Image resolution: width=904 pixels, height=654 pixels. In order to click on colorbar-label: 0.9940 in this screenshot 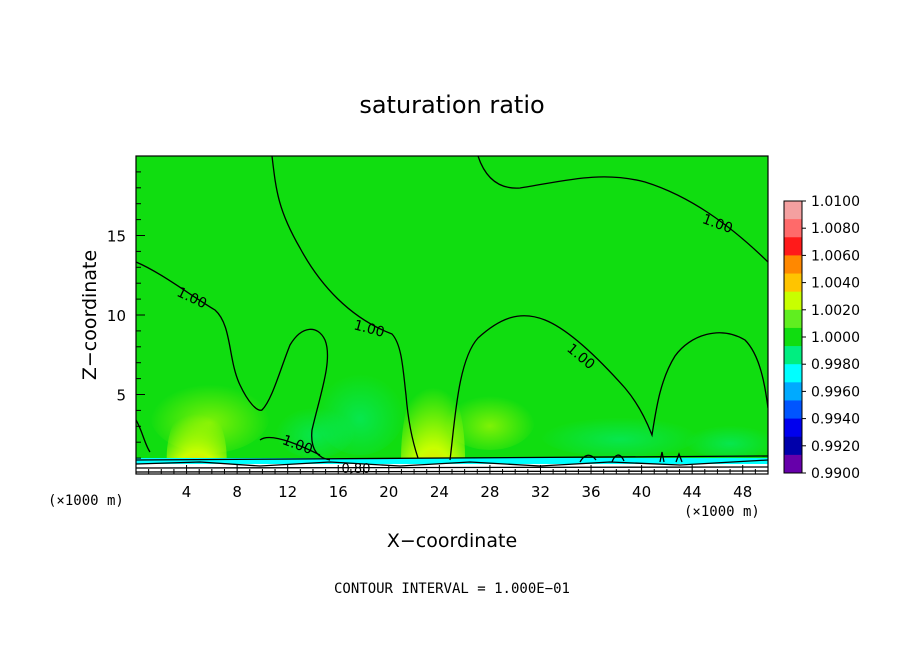, I will do `click(835, 420)`.